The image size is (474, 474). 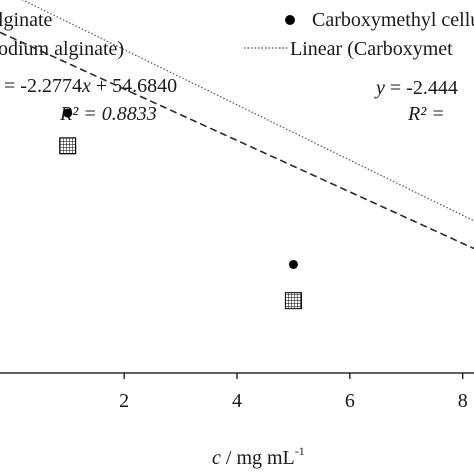 What do you see at coordinates (421, 88) in the screenshot?
I see `equation-carboxymethyl-prefix: = -2.444` at bounding box center [421, 88].